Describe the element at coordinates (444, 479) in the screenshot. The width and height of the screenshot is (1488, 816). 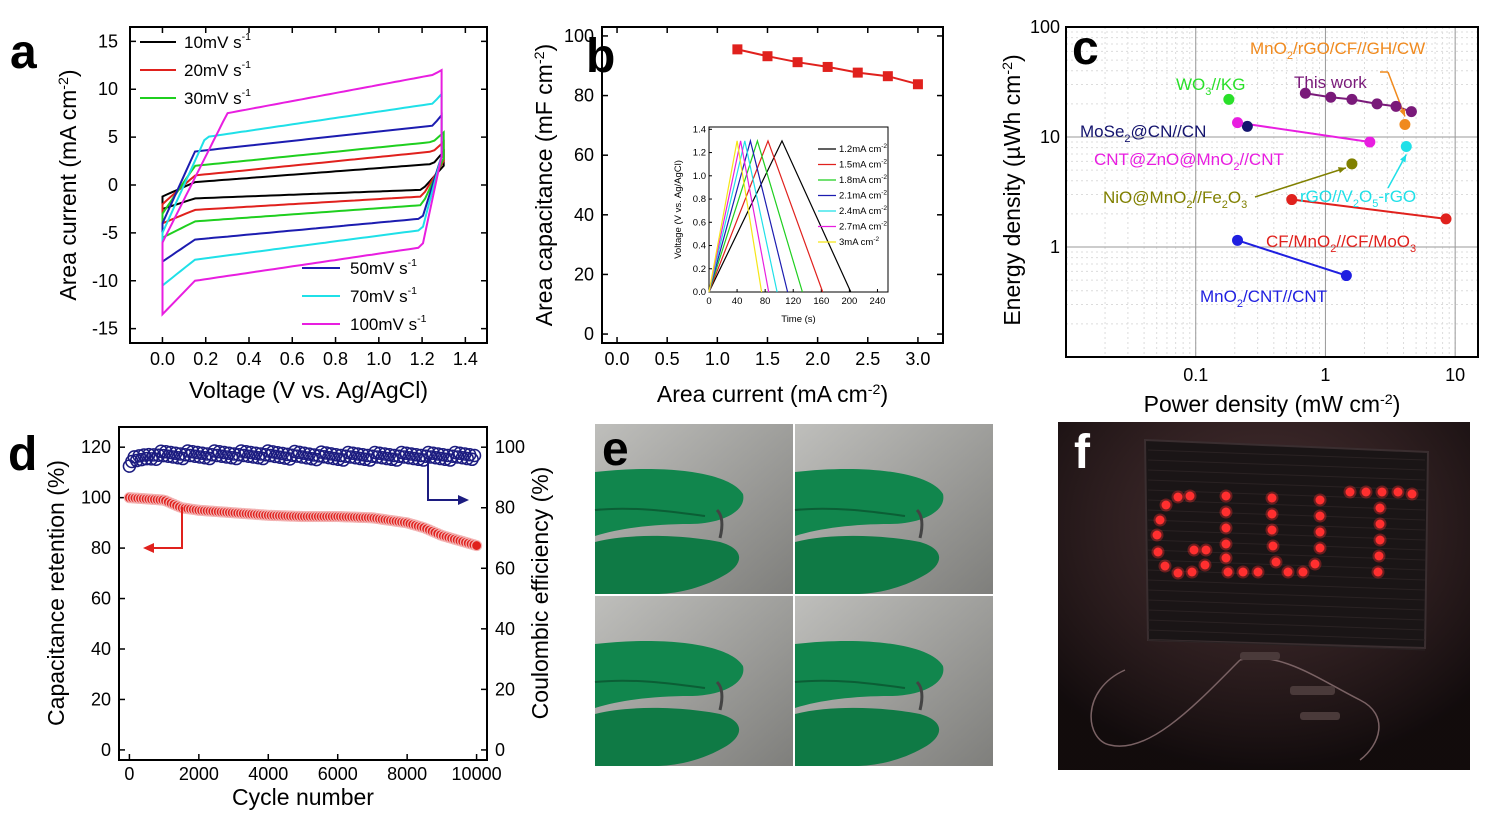
I see `efficiency-arrow` at that location.